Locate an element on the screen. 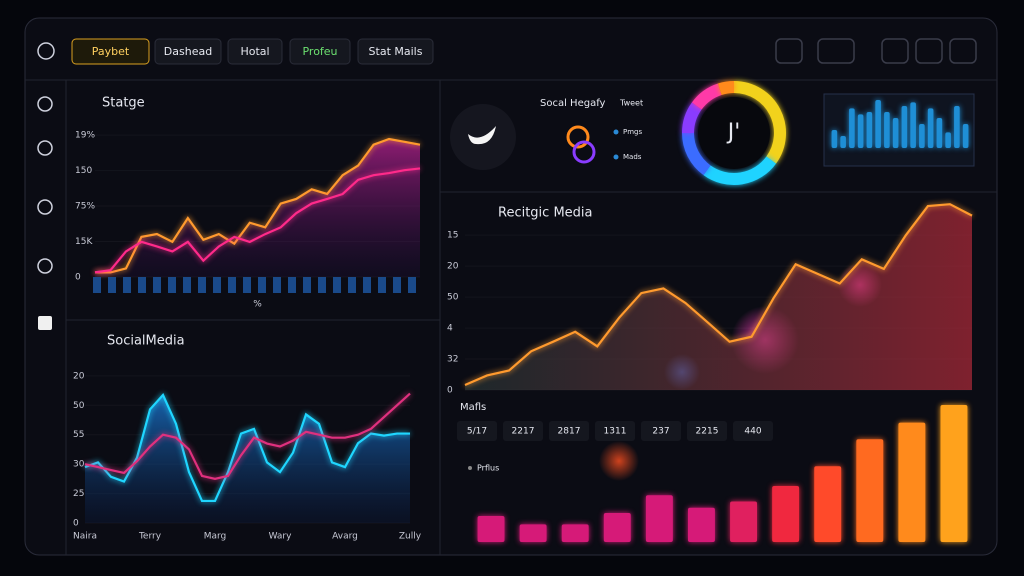  area is located at coordinates (257, 207).